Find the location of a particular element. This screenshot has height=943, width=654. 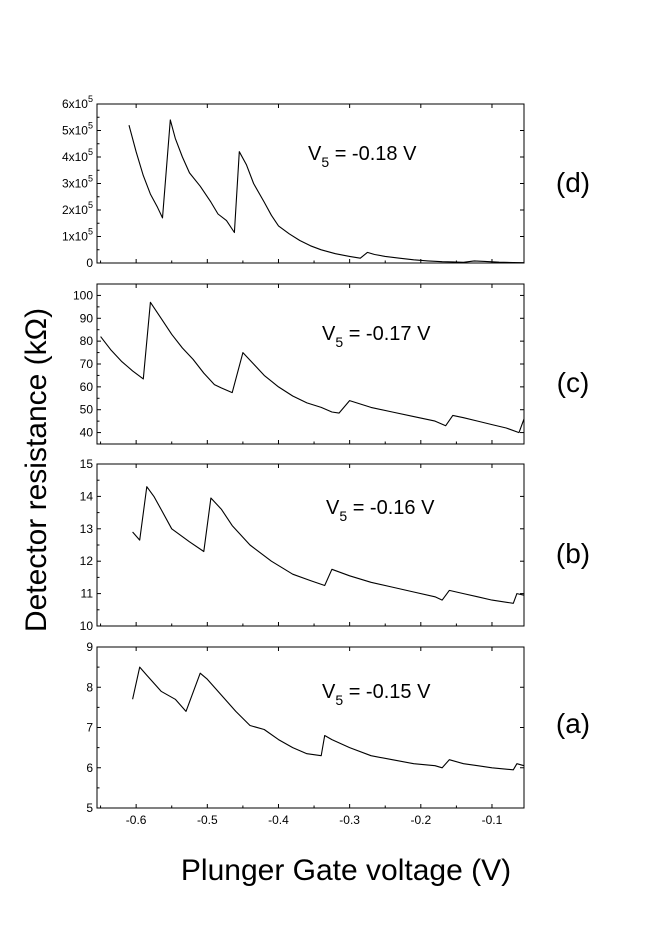

voltage-annotation: V5 = -0.16 V is located at coordinates (380, 510).